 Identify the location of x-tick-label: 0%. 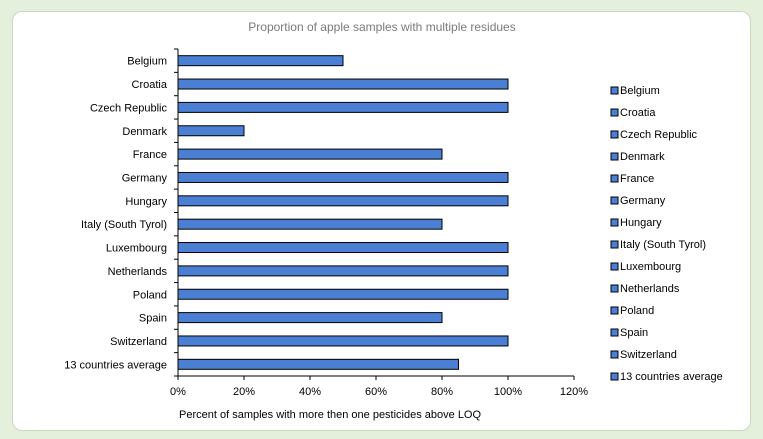
(178, 392).